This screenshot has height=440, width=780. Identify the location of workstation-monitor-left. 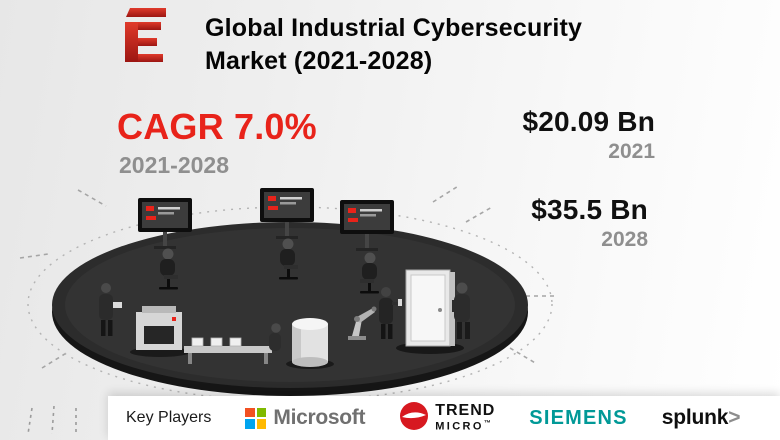
(165, 223).